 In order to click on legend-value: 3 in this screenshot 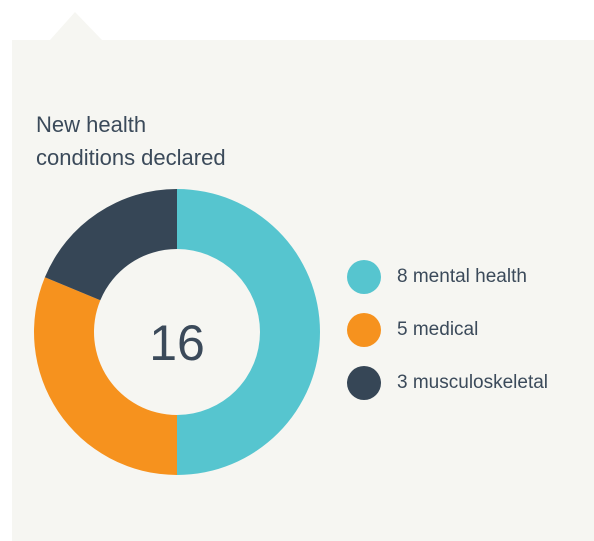, I will do `click(402, 382)`.